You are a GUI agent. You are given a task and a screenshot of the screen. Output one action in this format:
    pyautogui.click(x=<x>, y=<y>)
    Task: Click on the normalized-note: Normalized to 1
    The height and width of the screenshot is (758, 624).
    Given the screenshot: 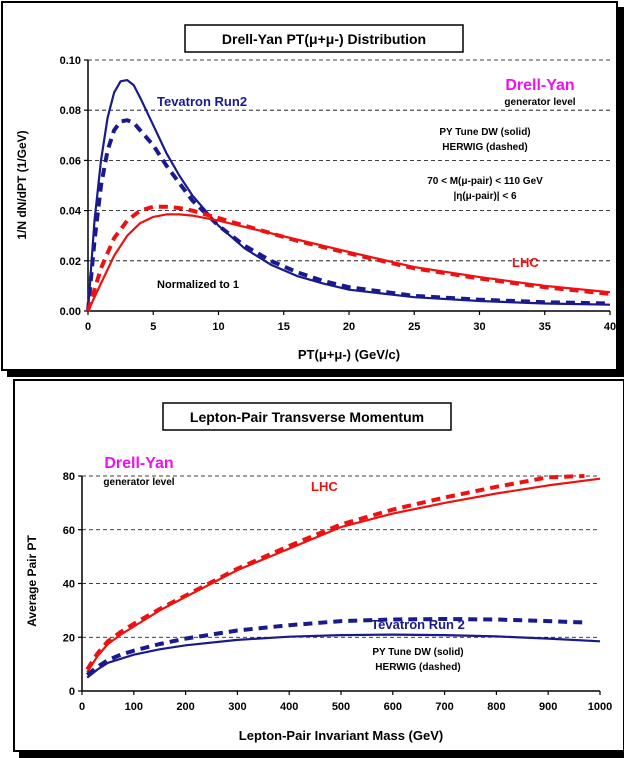 What is the action you would take?
    pyautogui.click(x=198, y=285)
    